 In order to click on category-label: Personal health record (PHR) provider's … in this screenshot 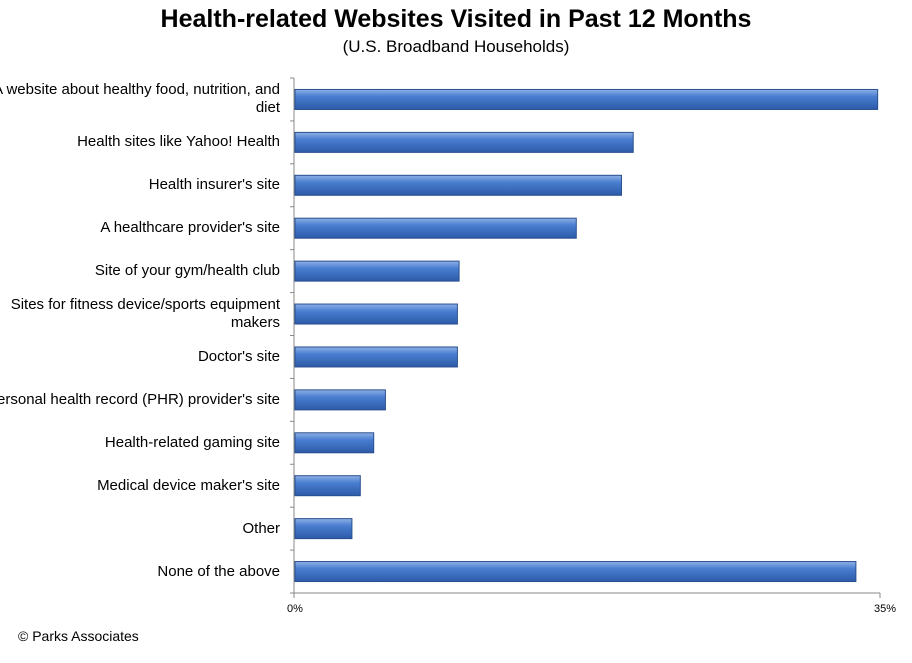, I will do `click(140, 399)`.